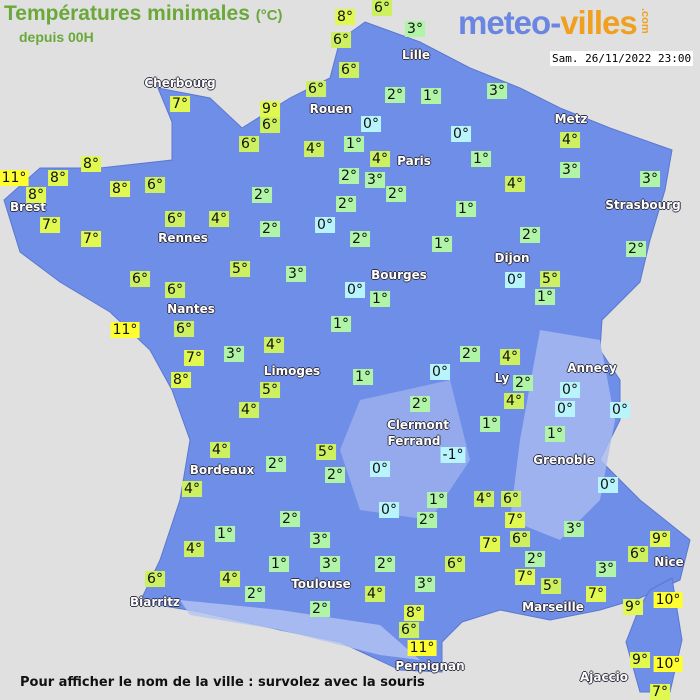 This screenshot has height=700, width=700. What do you see at coordinates (554, 23) in the screenshot?
I see `meteo-villes-logo: meteo-villes .com` at bounding box center [554, 23].